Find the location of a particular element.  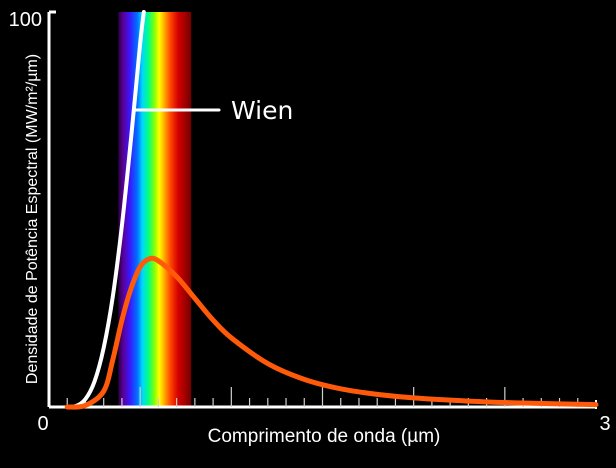

wien-annotation-label: Wien is located at coordinates (262, 110).